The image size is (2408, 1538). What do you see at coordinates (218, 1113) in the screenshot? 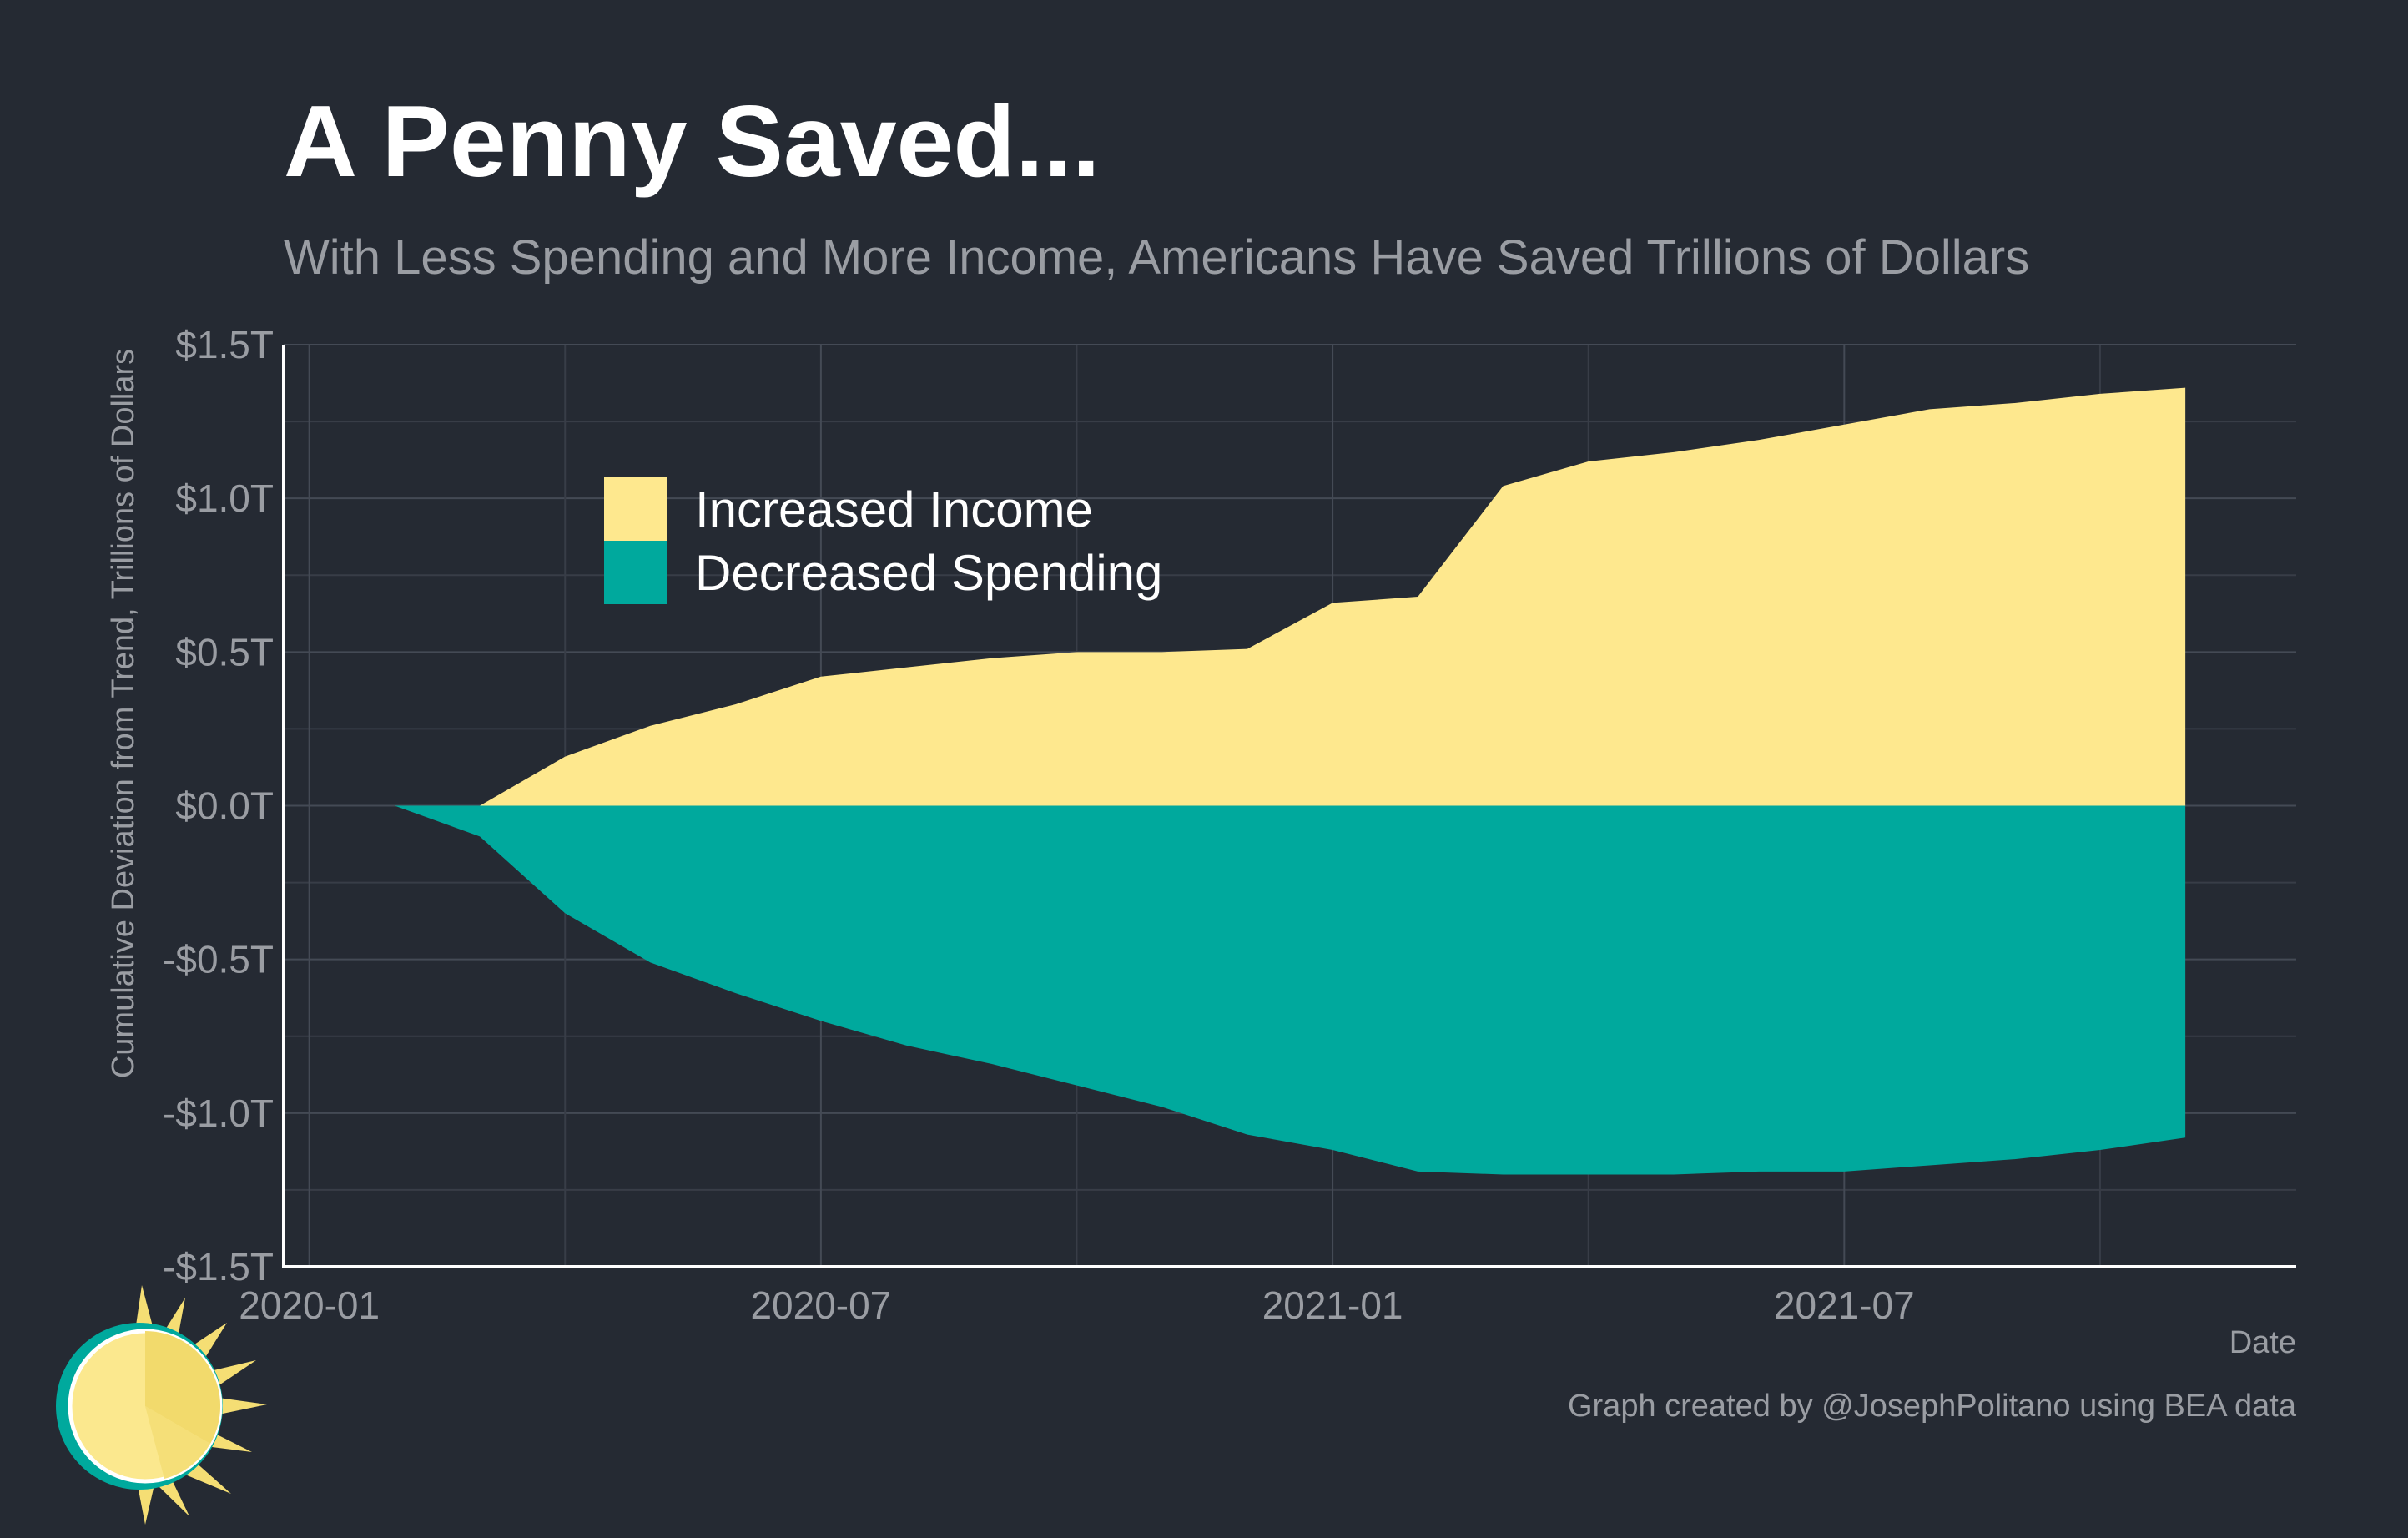
I see `y-tick-label: -$1.0T` at bounding box center [218, 1113].